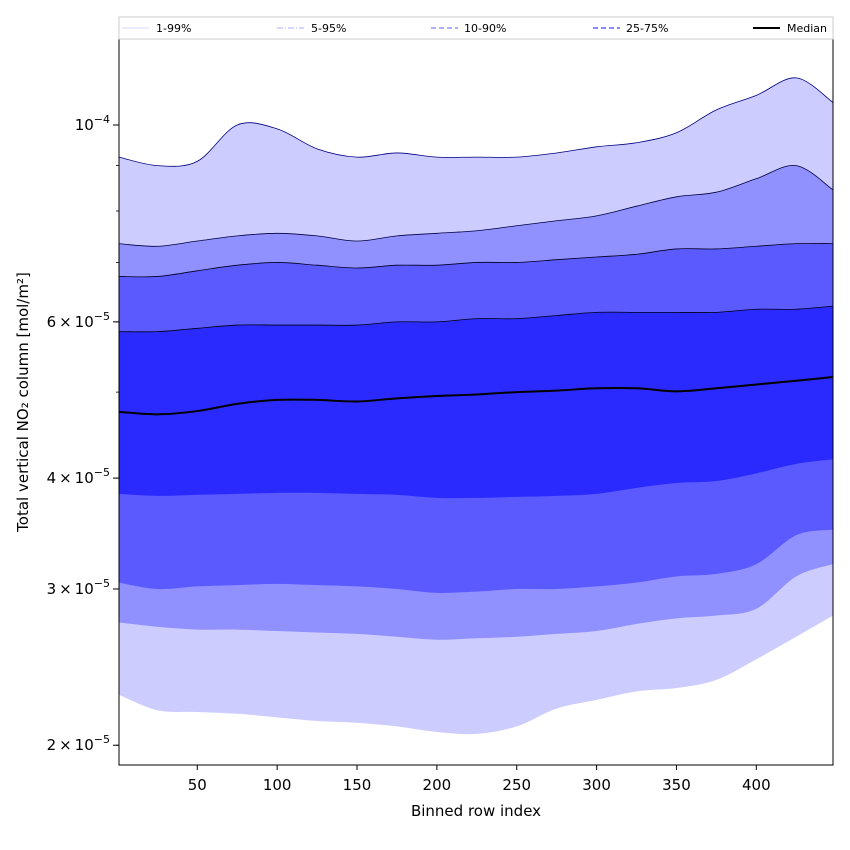  Describe the element at coordinates (476, 396) in the screenshot. I see `median-line` at that location.